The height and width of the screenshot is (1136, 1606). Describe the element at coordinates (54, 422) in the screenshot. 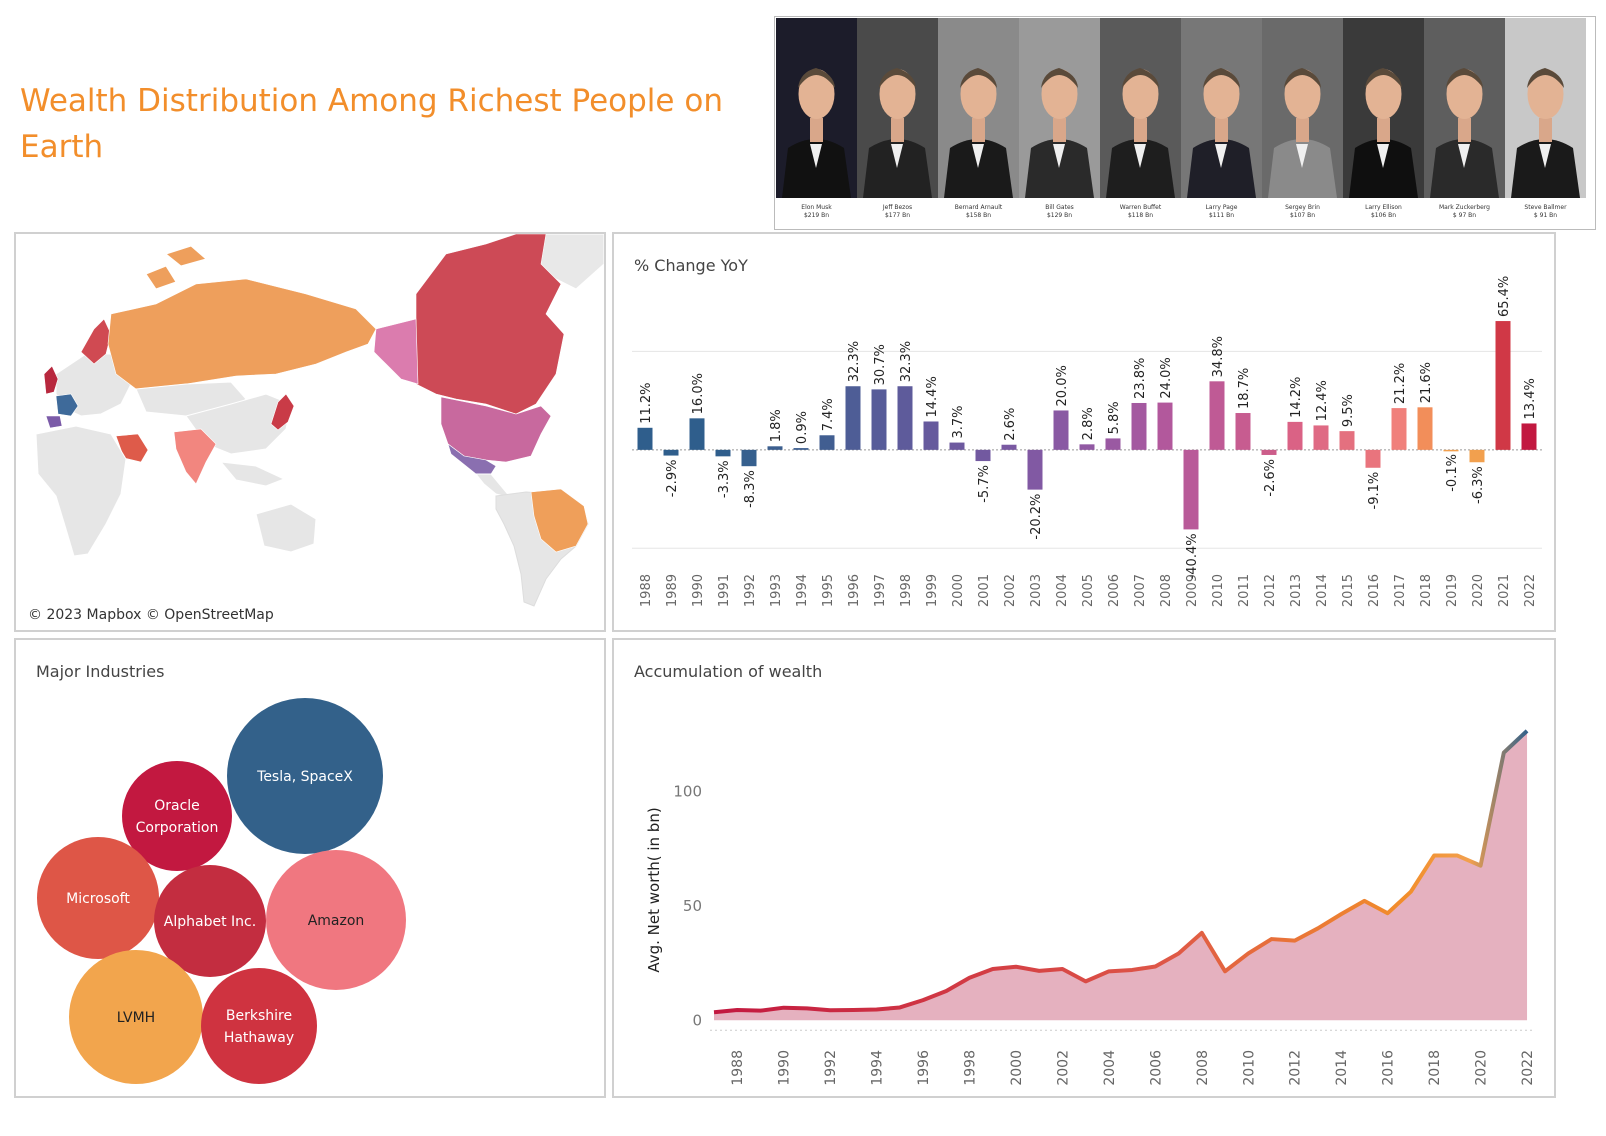

I see `map-region-spain` at that location.